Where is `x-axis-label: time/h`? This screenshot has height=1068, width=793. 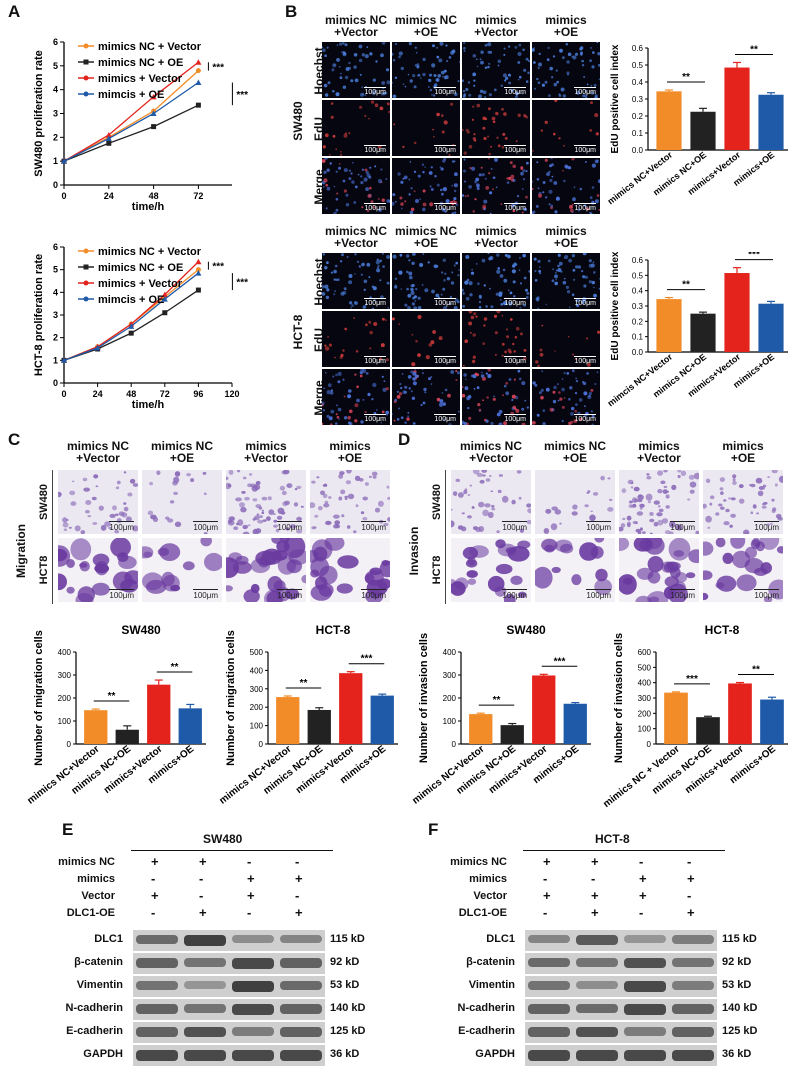
x-axis-label: time/h is located at coordinates (148, 405).